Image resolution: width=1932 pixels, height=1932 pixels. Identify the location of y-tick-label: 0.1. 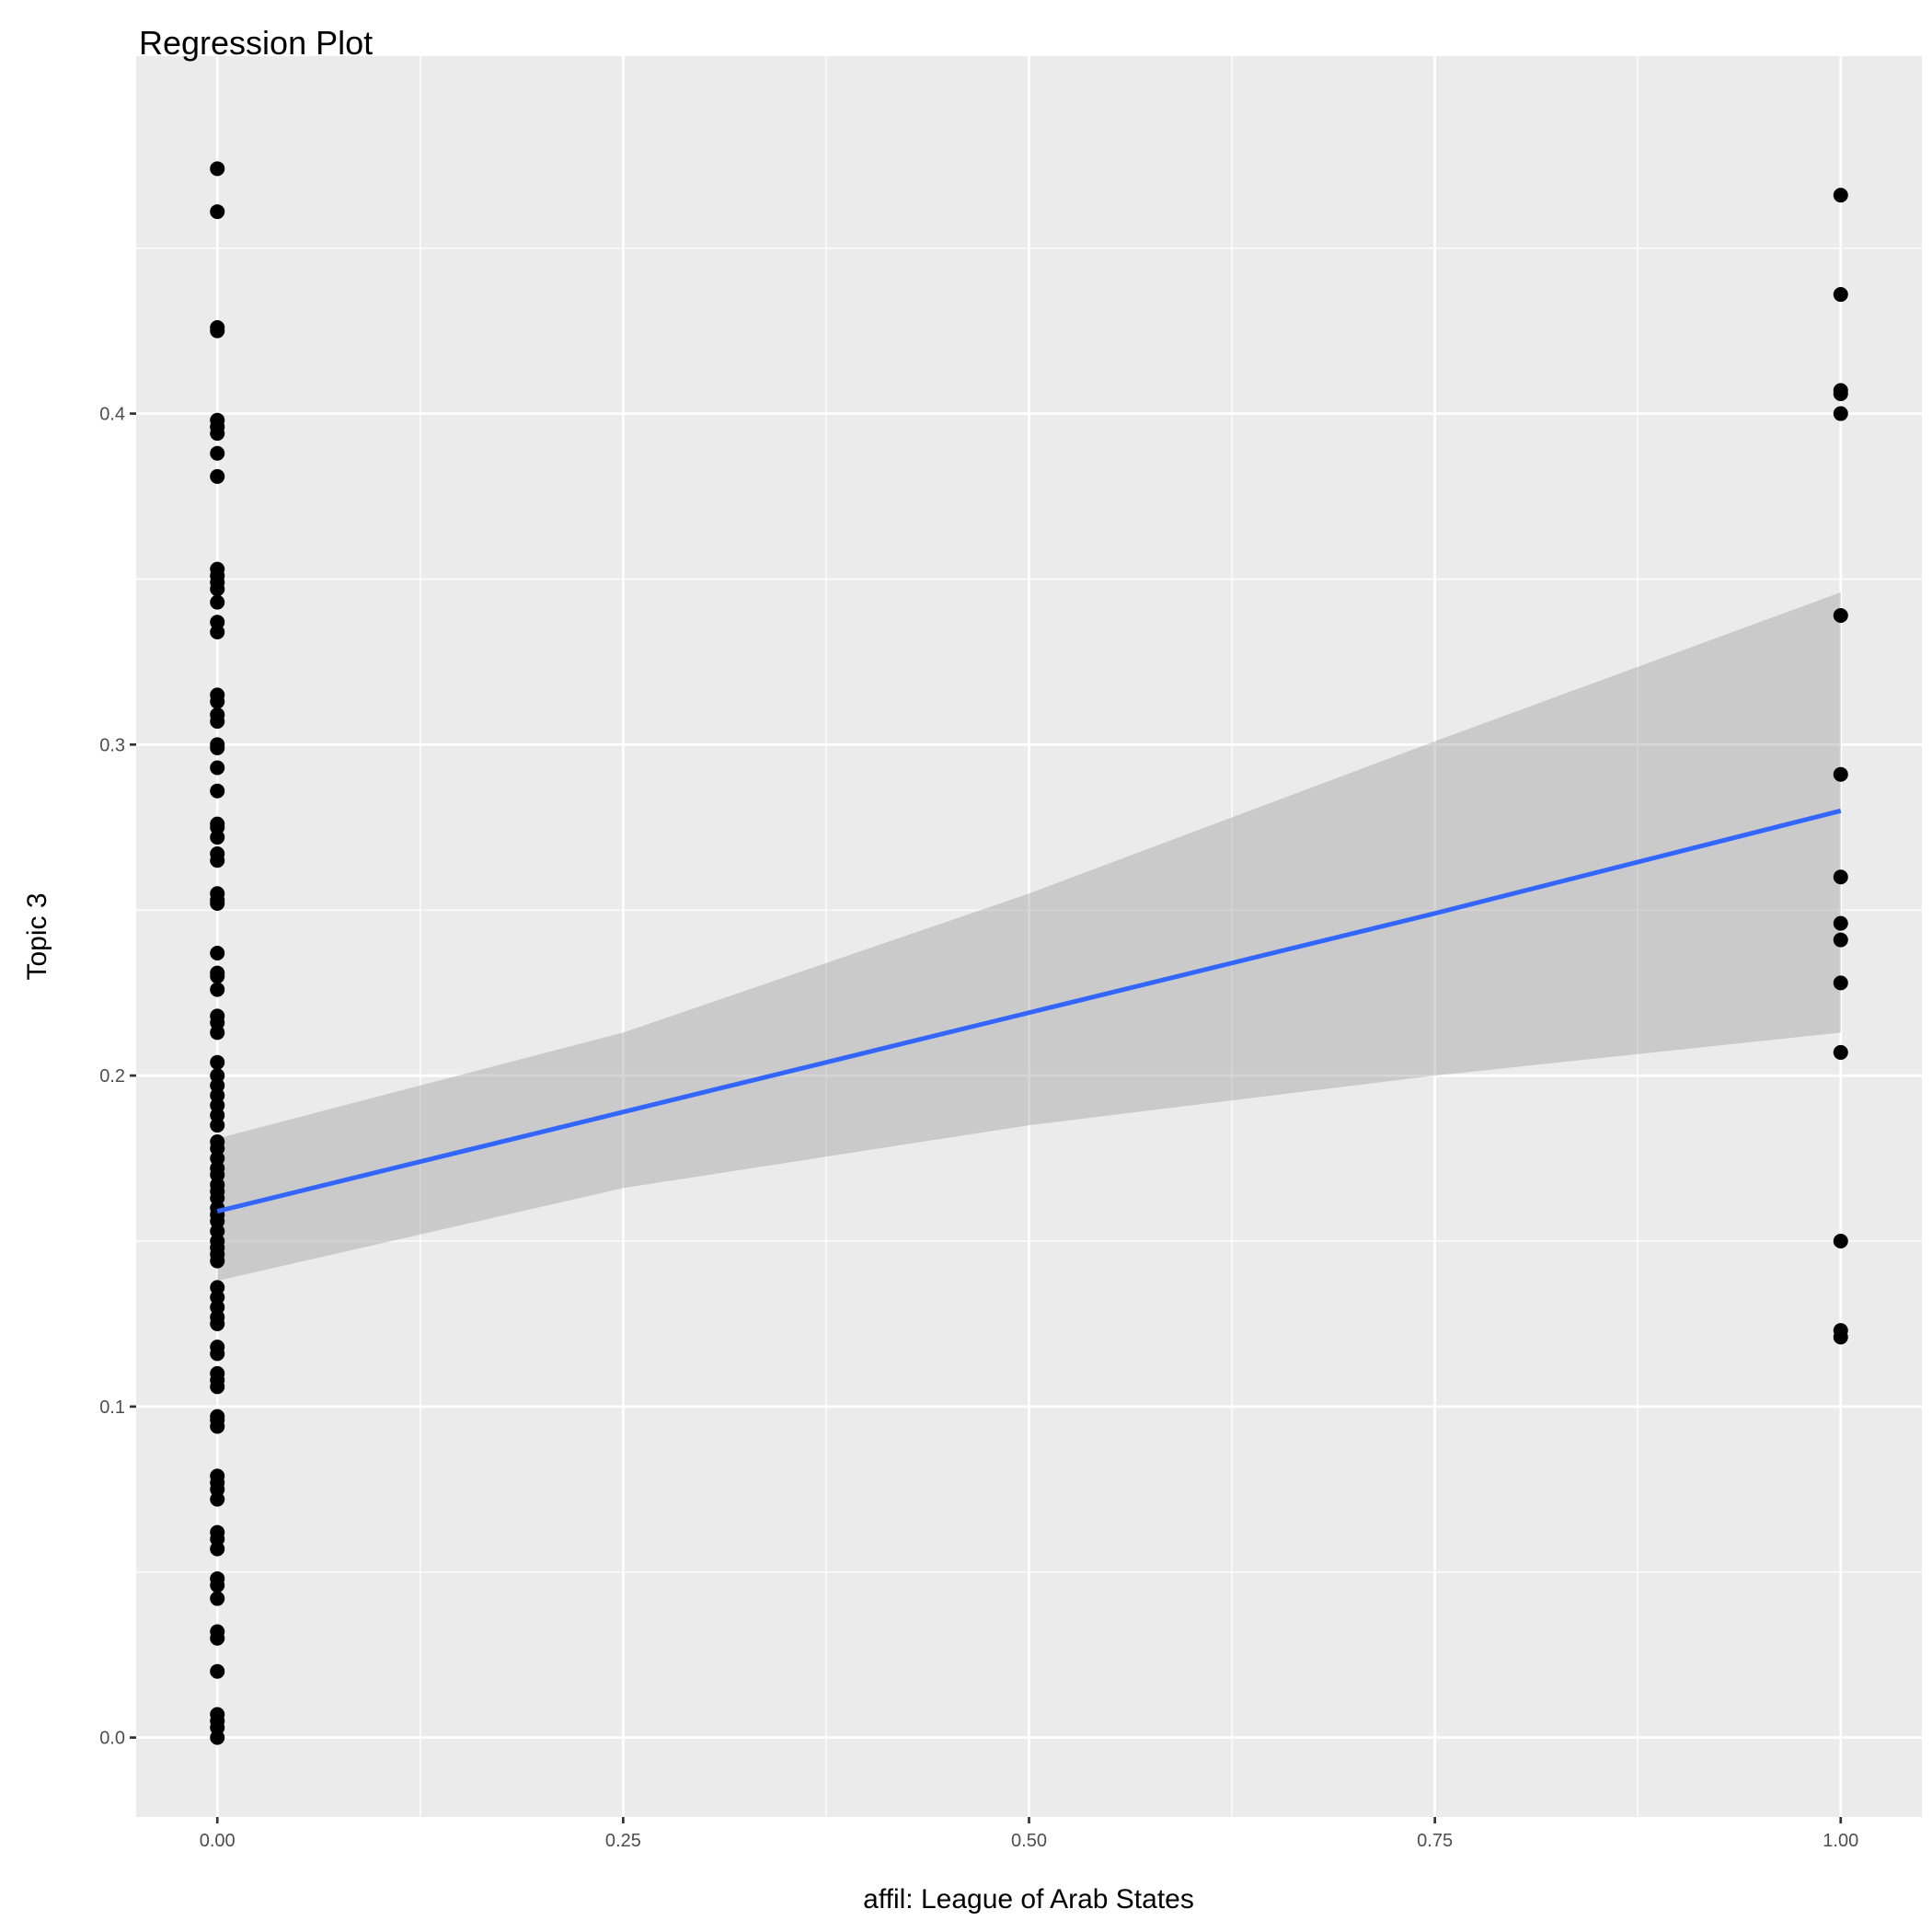
(112, 1407).